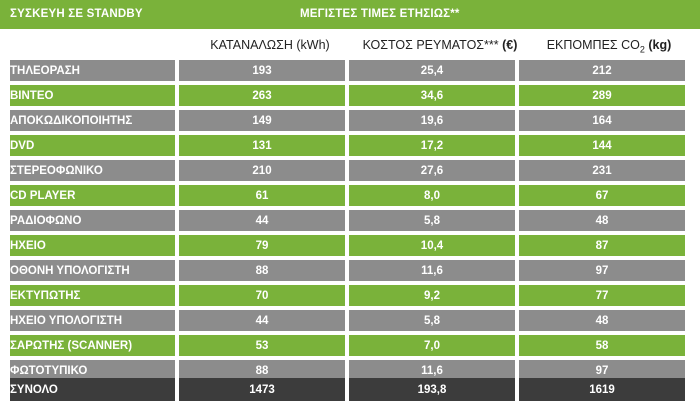 The image size is (700, 413). Describe the element at coordinates (76, 14) in the screenshot. I see `device-column-title: ΣΥΣΚΕΥΗ ΣΕ STANDBY` at that location.